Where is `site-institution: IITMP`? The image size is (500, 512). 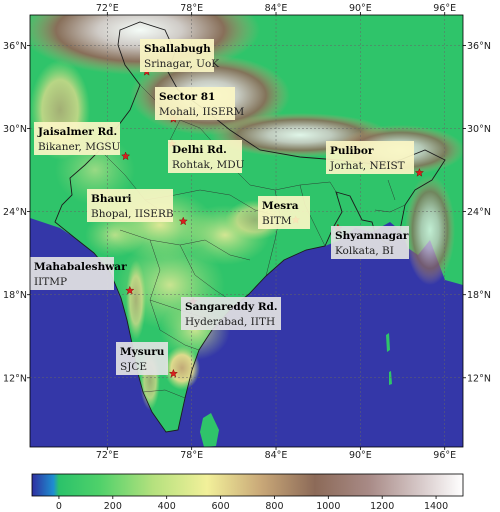 site-institution: IITMP is located at coordinates (50, 282).